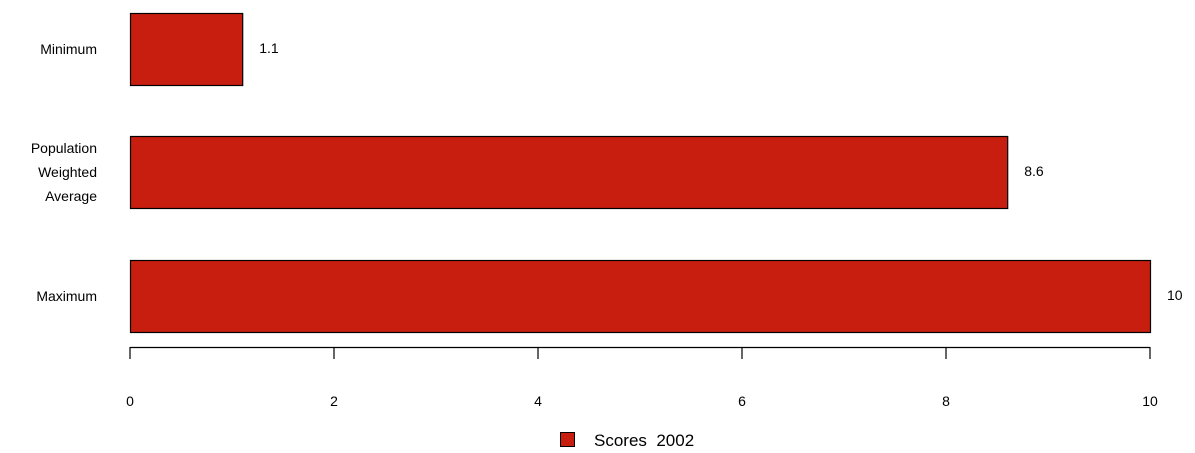 The width and height of the screenshot is (1195, 453). What do you see at coordinates (186, 49) in the screenshot?
I see `bar-minimum` at bounding box center [186, 49].